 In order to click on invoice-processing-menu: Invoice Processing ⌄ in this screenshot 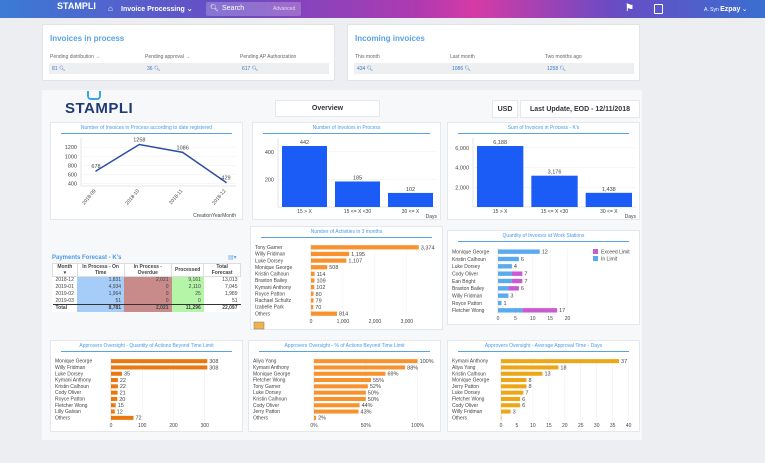, I will do `click(157, 9)`.